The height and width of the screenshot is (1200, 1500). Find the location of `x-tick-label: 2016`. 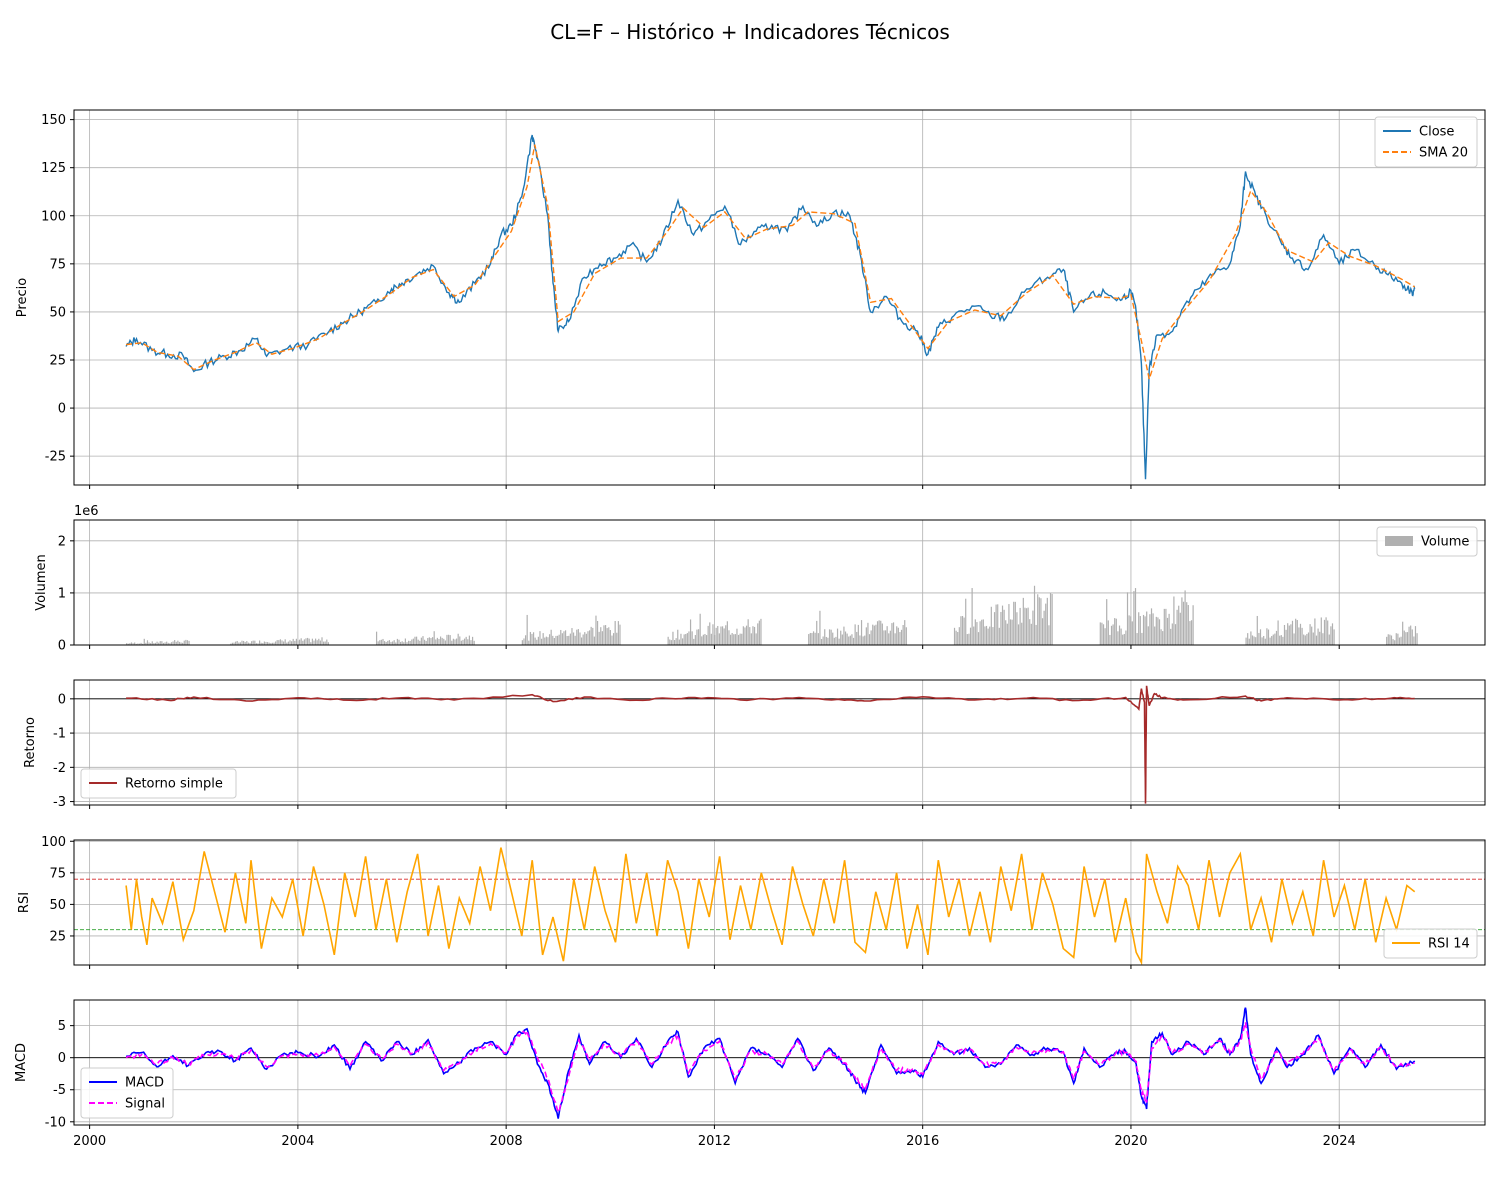

x-tick-label: 2016 is located at coordinates (922, 1141).